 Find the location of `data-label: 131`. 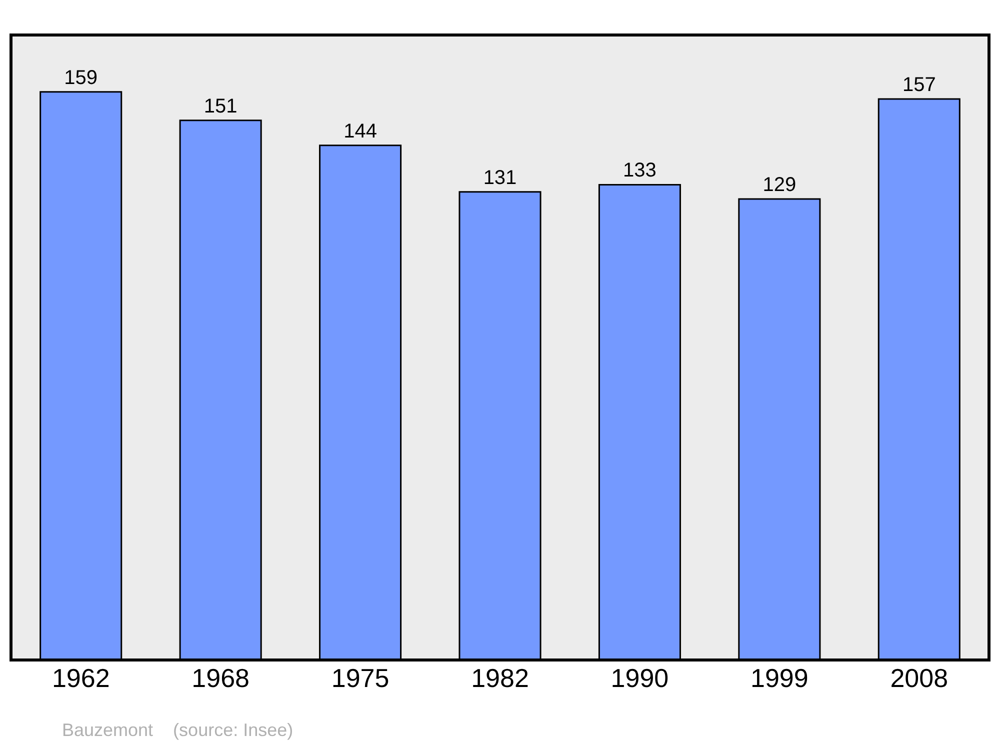

data-label: 131 is located at coordinates (500, 177).